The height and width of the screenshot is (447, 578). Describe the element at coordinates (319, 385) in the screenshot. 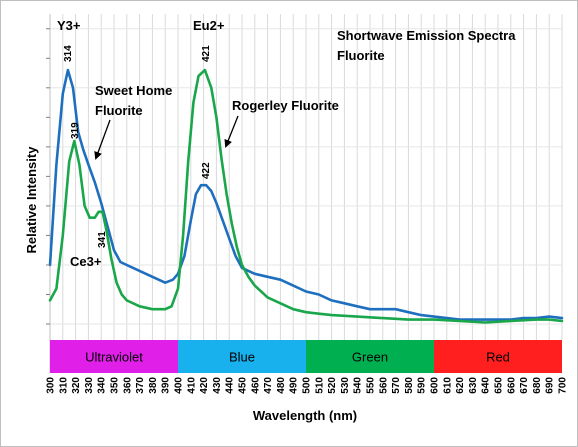

I see `x-tick-label: 510` at that location.